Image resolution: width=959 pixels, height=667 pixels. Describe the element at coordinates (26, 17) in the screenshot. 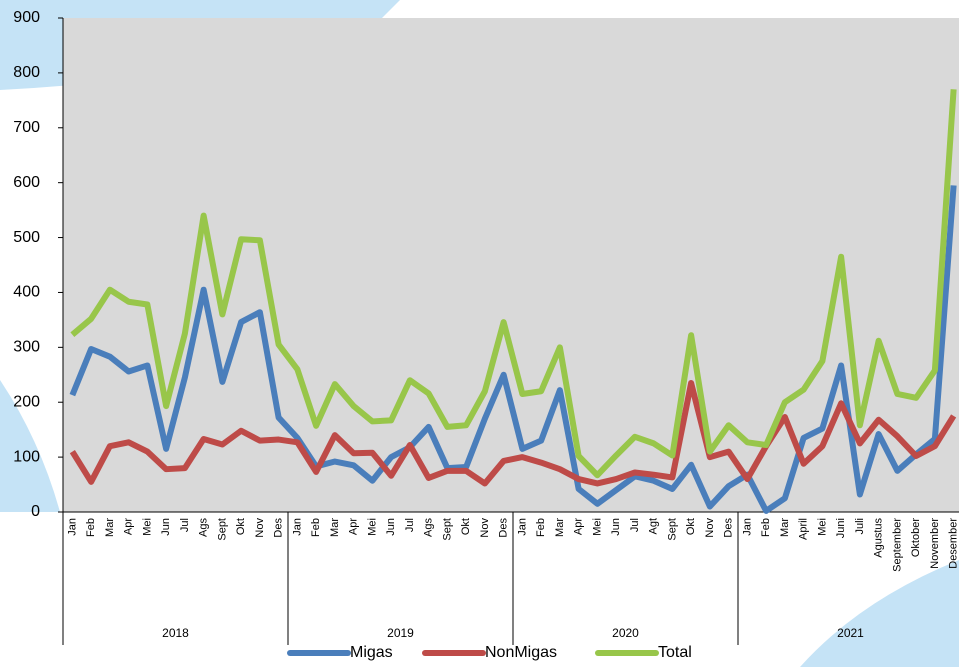

I see `y-tick-label: 900` at that location.